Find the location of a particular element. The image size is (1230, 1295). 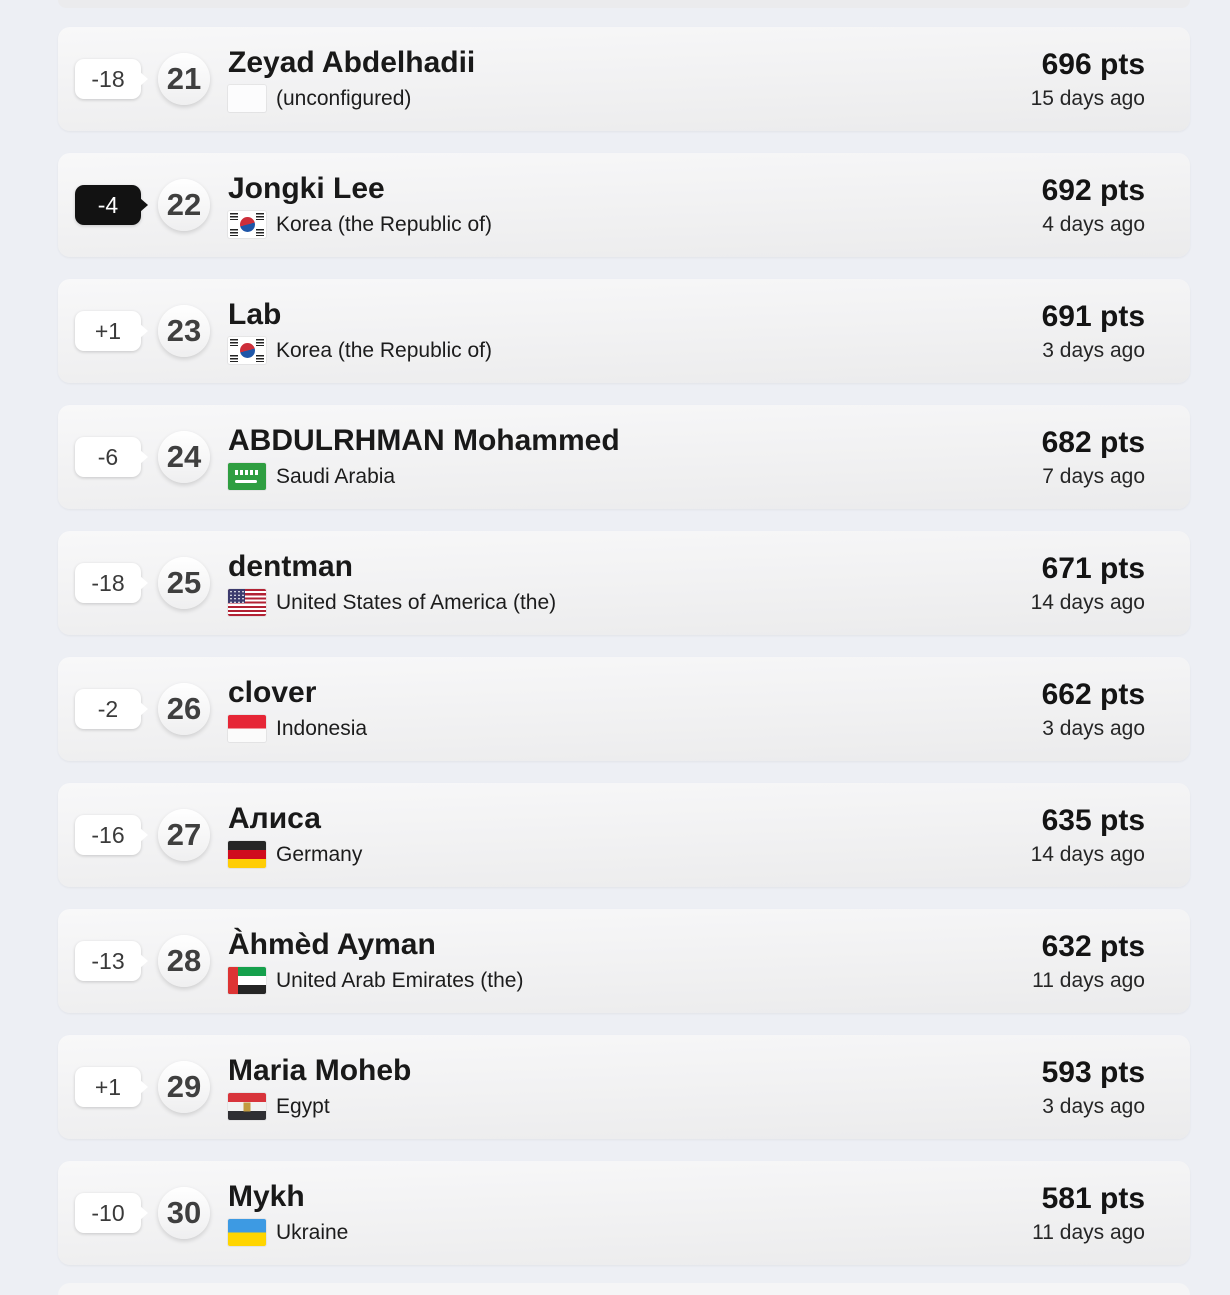

country-name: Ukraine is located at coordinates (312, 1232).